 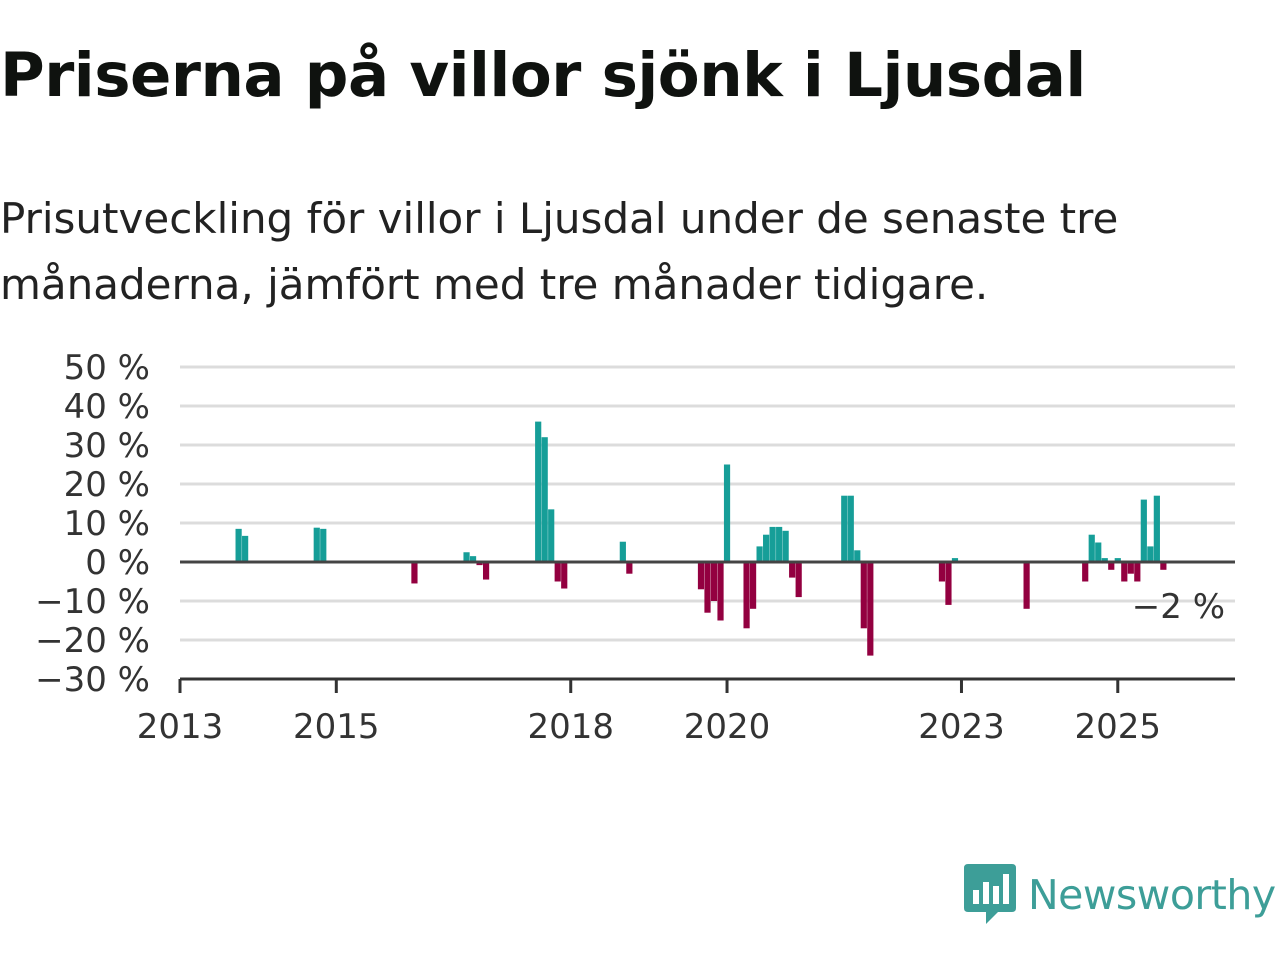 What do you see at coordinates (649, 713) in the screenshot?
I see `x-axis-ticks: 2013 2015 2018 2020 2023 2025` at bounding box center [649, 713].